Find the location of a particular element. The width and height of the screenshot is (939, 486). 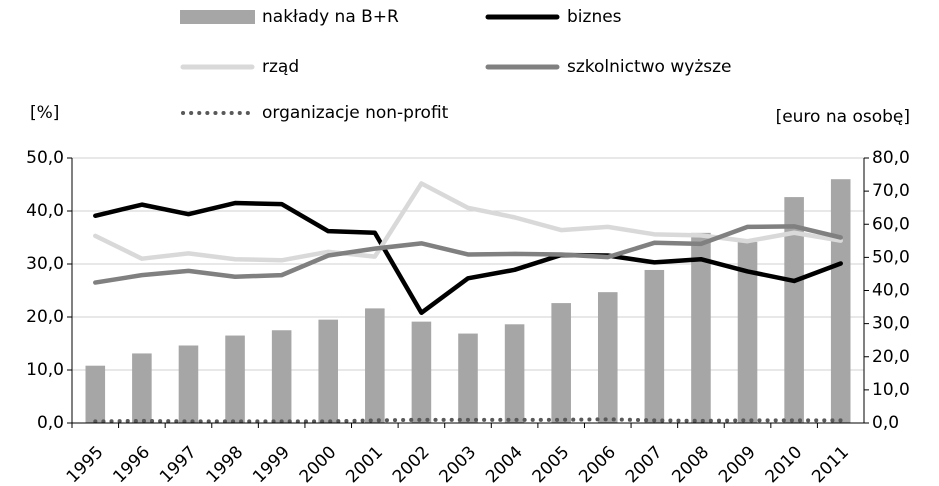

y2-tick-label: 50,0 is located at coordinates (891, 257).